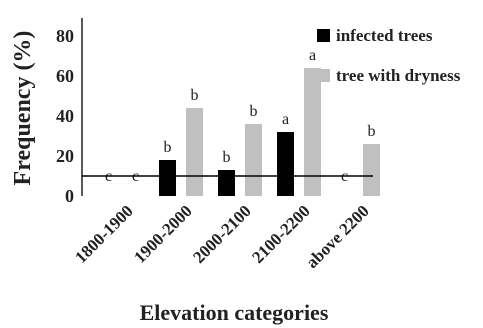 The width and height of the screenshot is (483, 328). Describe the element at coordinates (234, 312) in the screenshot. I see `x-axis-title: Elevation categories` at that location.